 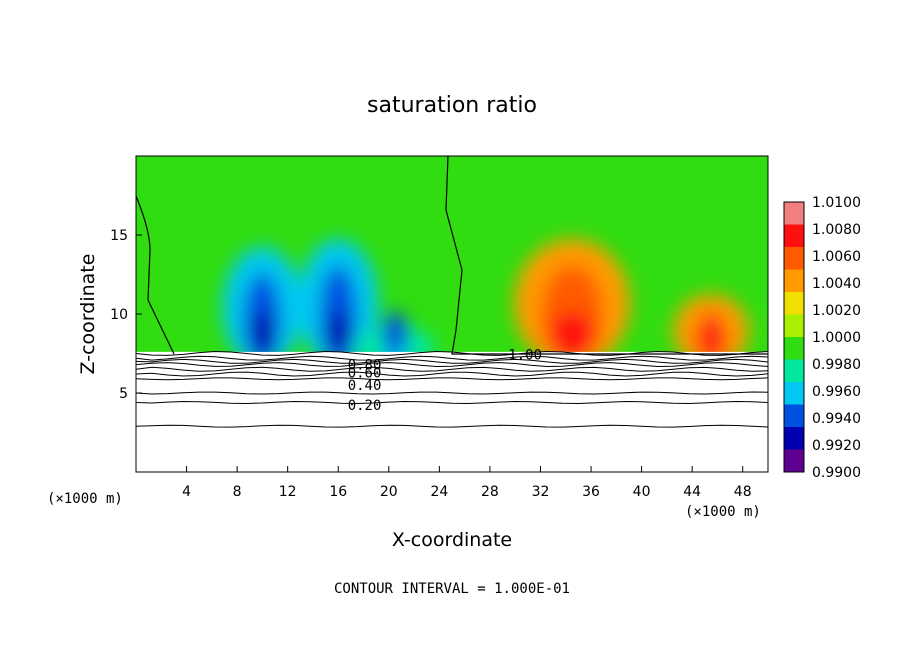 What do you see at coordinates (155, 275) in the screenshot?
I see `contour-1.00-left` at bounding box center [155, 275].